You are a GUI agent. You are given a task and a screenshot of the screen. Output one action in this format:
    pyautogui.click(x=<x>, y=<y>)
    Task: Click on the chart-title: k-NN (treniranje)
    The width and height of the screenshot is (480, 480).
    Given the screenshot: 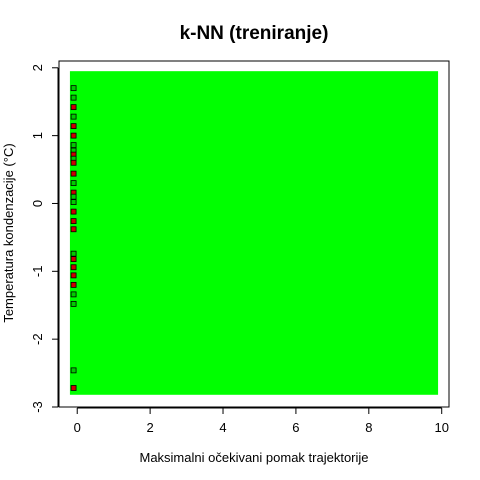 What is the action you would take?
    pyautogui.click(x=254, y=33)
    